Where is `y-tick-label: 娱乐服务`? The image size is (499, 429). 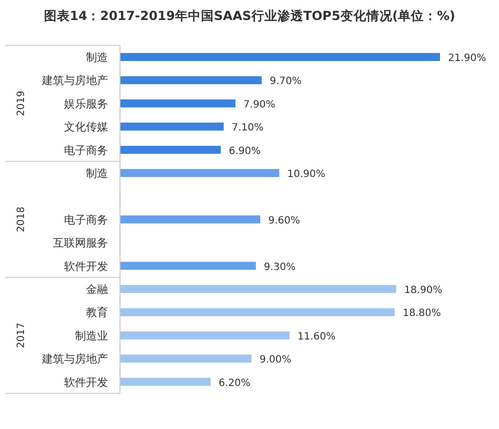
y-tick-label: 娱乐服务 is located at coordinates (86, 103).